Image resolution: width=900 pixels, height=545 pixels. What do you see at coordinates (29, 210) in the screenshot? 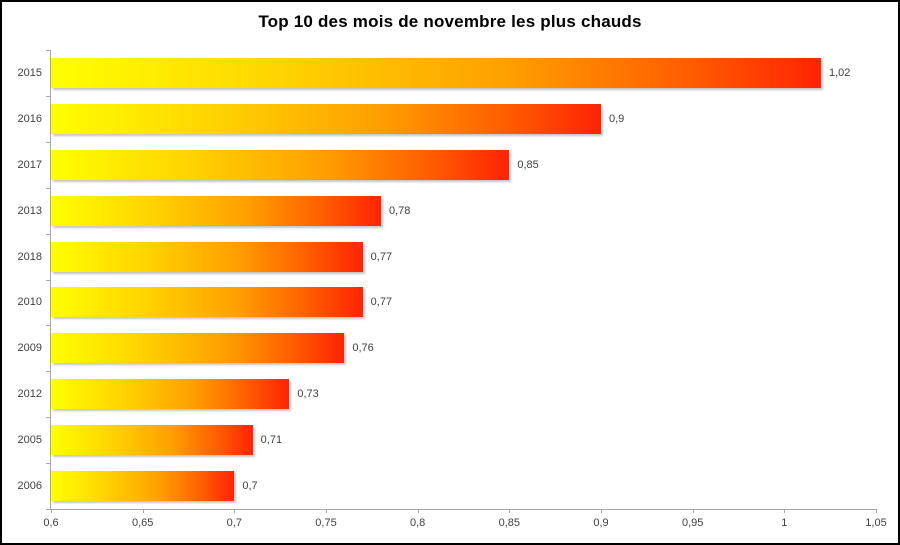
I see `y-axis-label: 2013` at bounding box center [29, 210].